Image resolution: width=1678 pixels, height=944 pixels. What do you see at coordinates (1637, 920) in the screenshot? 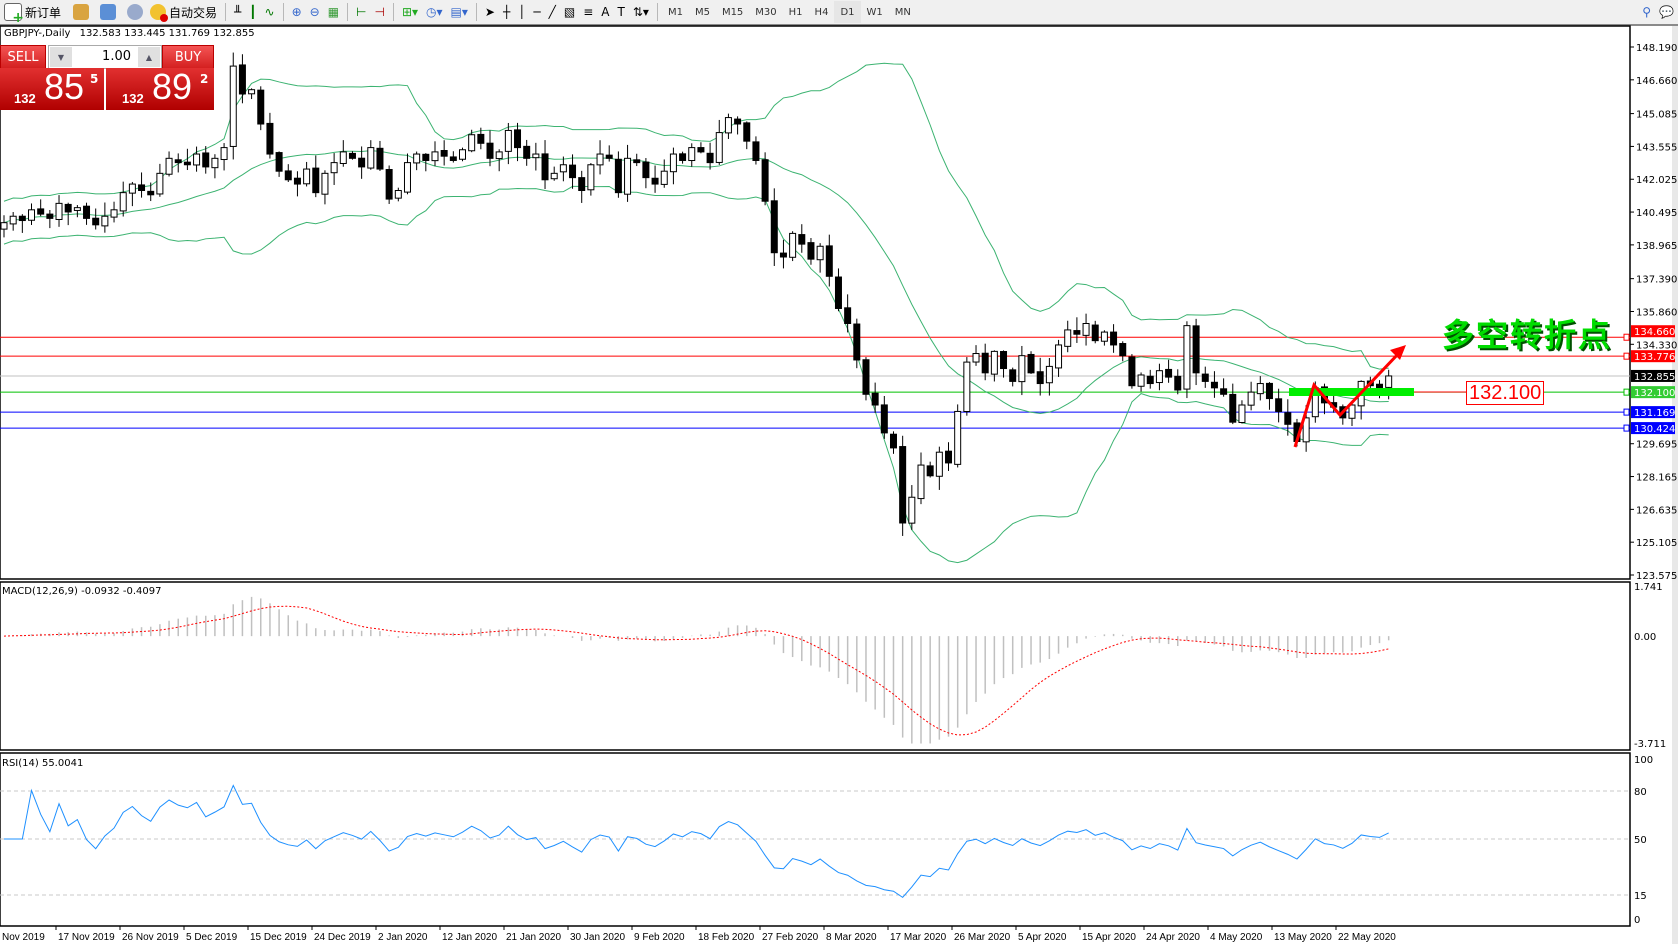
I see `rsi-tick-label: 0` at bounding box center [1637, 920].